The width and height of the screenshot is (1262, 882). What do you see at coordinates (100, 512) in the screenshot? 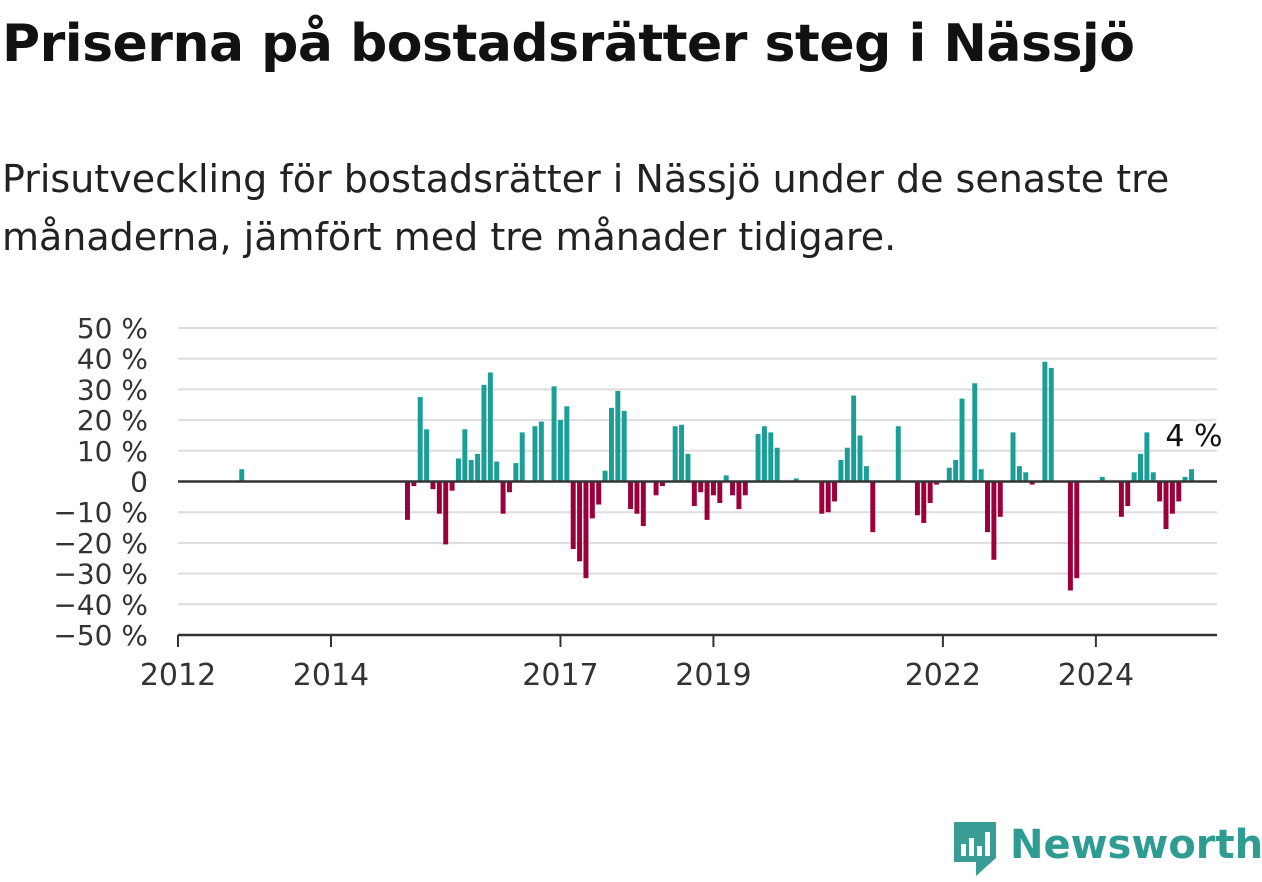
I see `y-tick-label: −10 %` at bounding box center [100, 512].